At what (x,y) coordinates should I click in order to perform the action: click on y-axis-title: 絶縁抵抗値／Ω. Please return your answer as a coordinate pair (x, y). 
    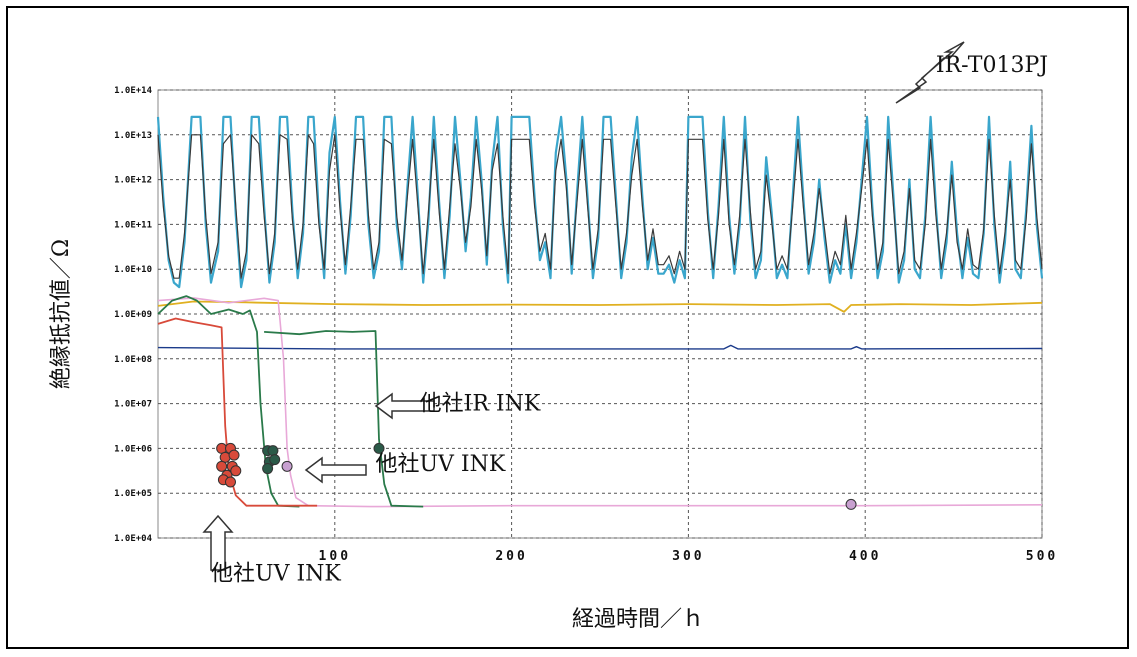
    Looking at the image, I should click on (61, 314).